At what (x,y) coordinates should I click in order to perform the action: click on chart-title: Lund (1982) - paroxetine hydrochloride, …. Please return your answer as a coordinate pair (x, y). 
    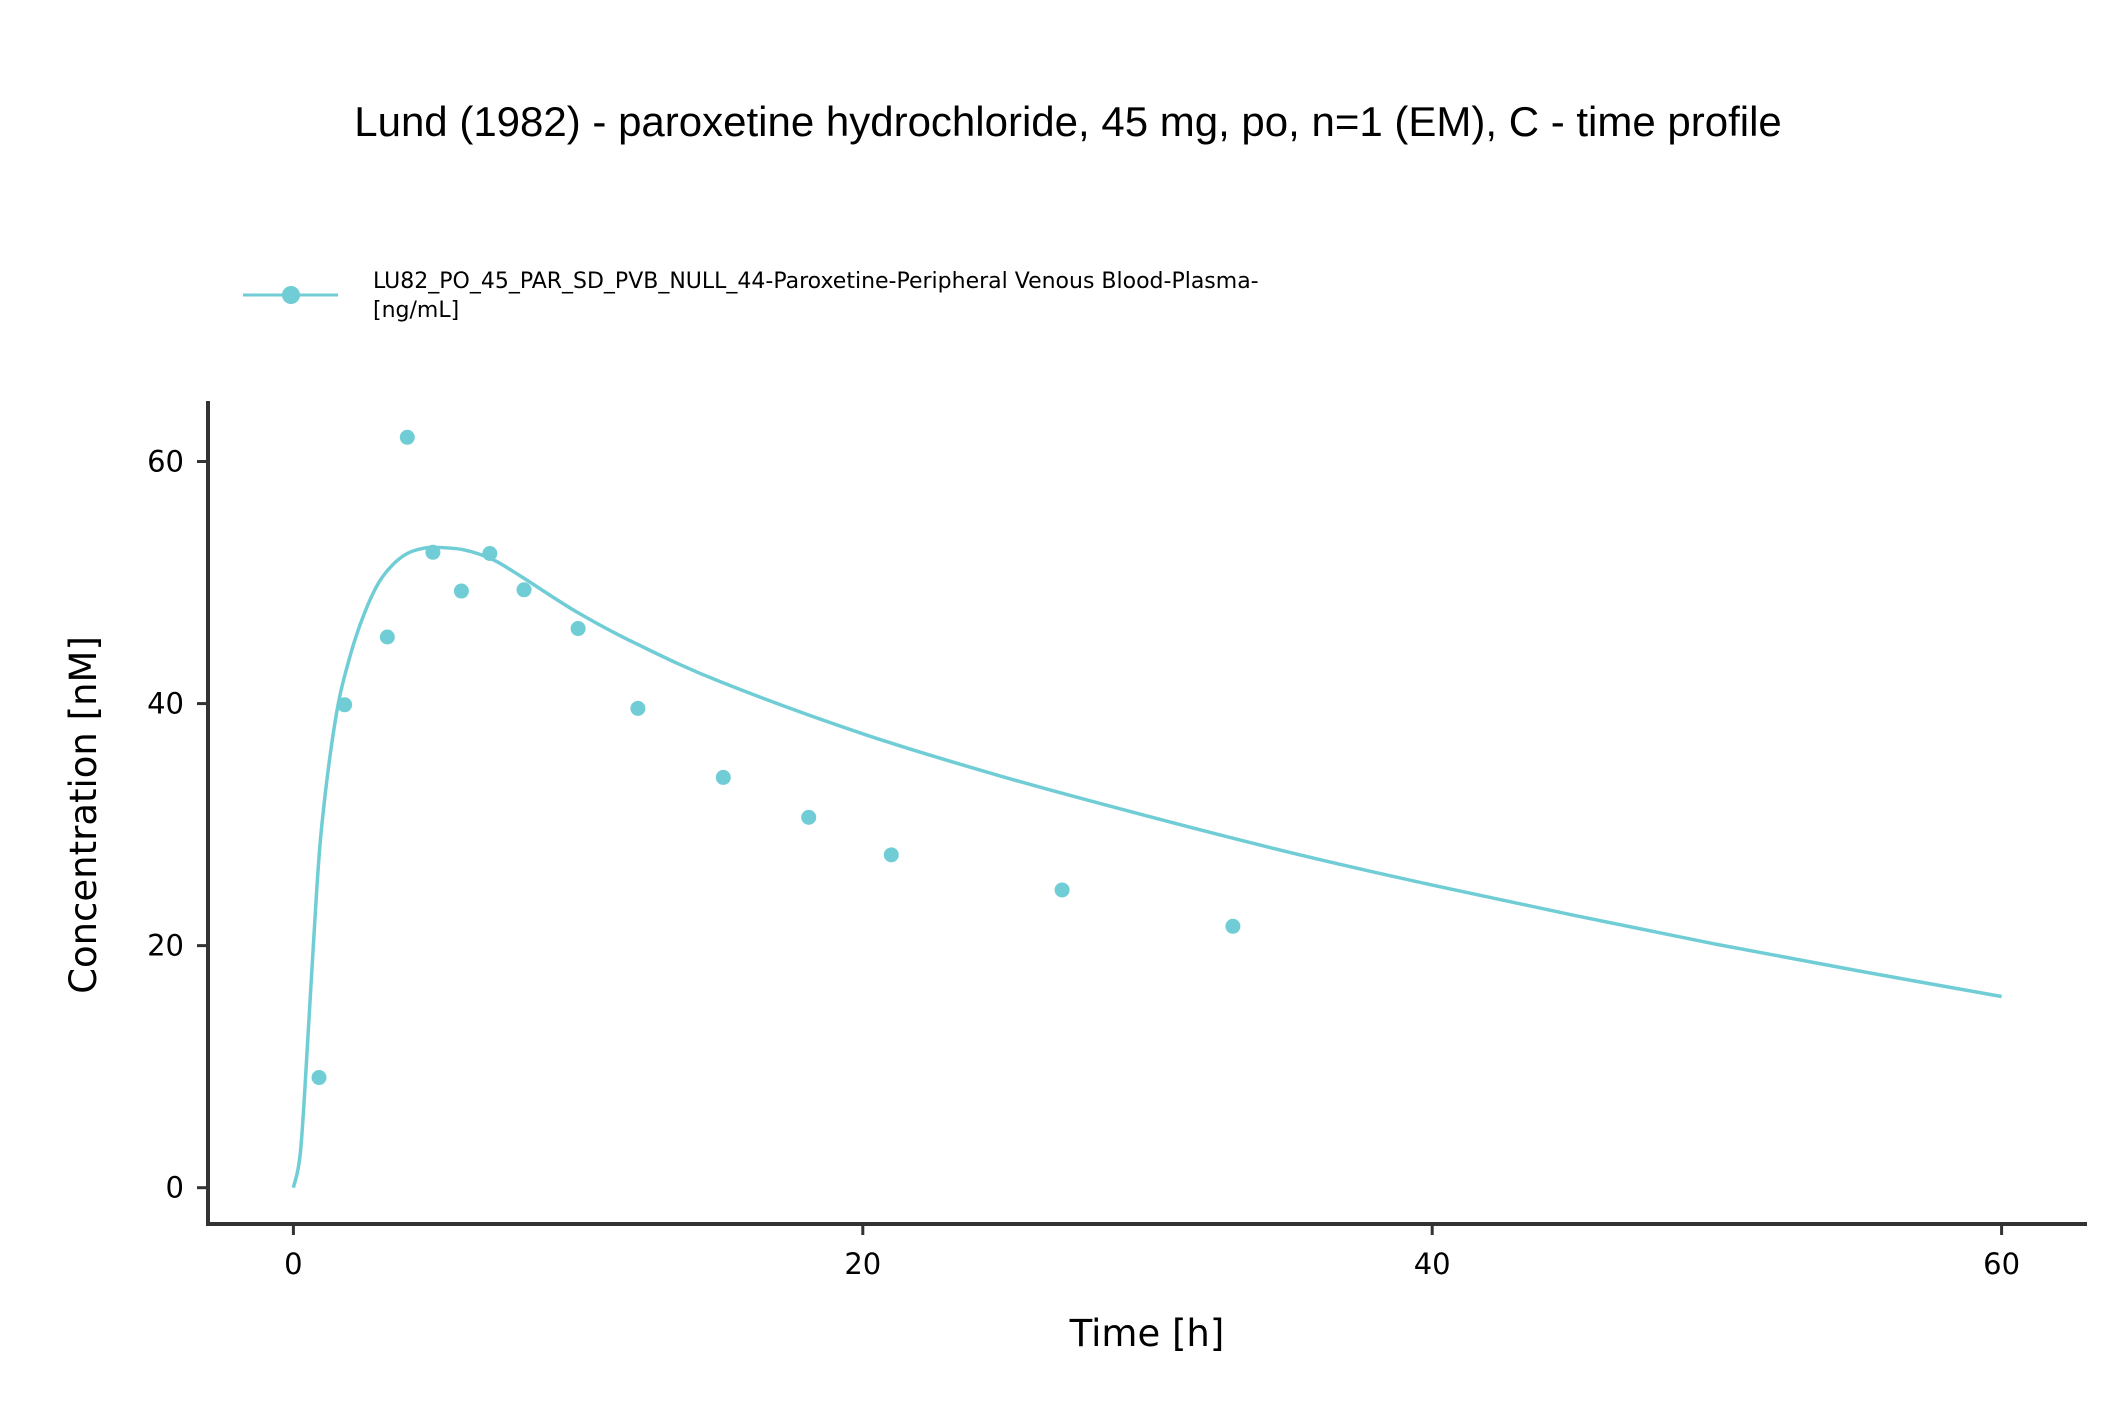
    Looking at the image, I should click on (1068, 121).